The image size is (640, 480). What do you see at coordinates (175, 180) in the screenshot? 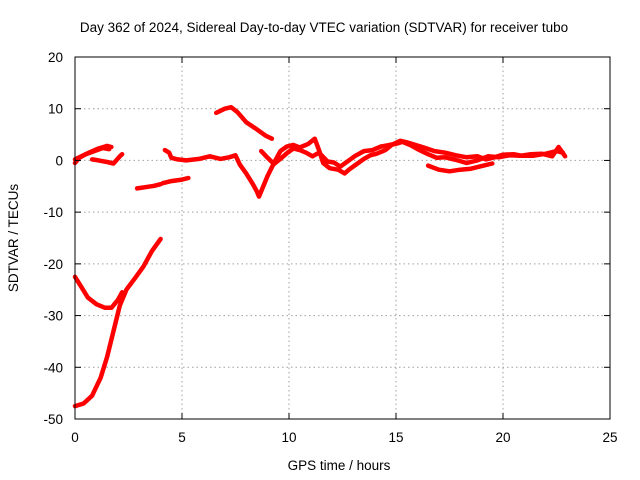
I see `series-seg7` at bounding box center [175, 180].